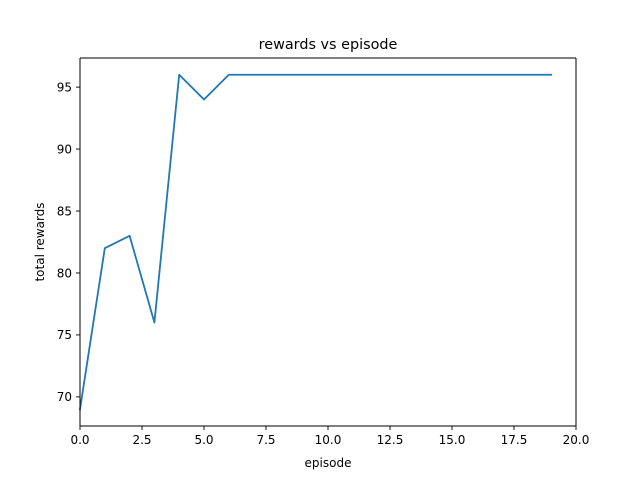 This screenshot has width=640, height=480. What do you see at coordinates (390, 440) in the screenshot?
I see `x-tick-label: 12.5` at bounding box center [390, 440].